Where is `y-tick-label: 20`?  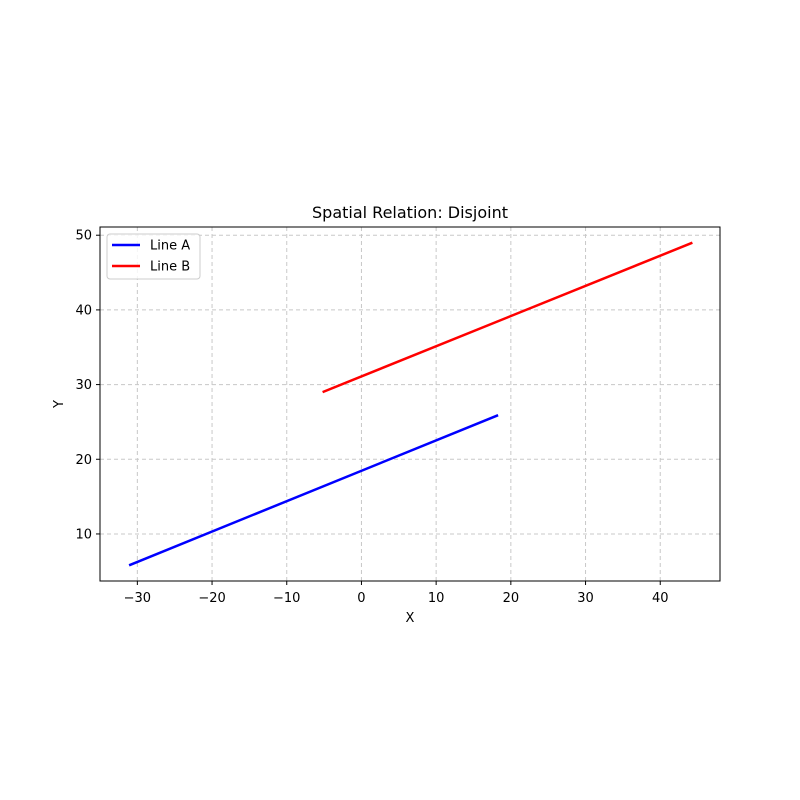 y-tick-label: 20 is located at coordinates (83, 460).